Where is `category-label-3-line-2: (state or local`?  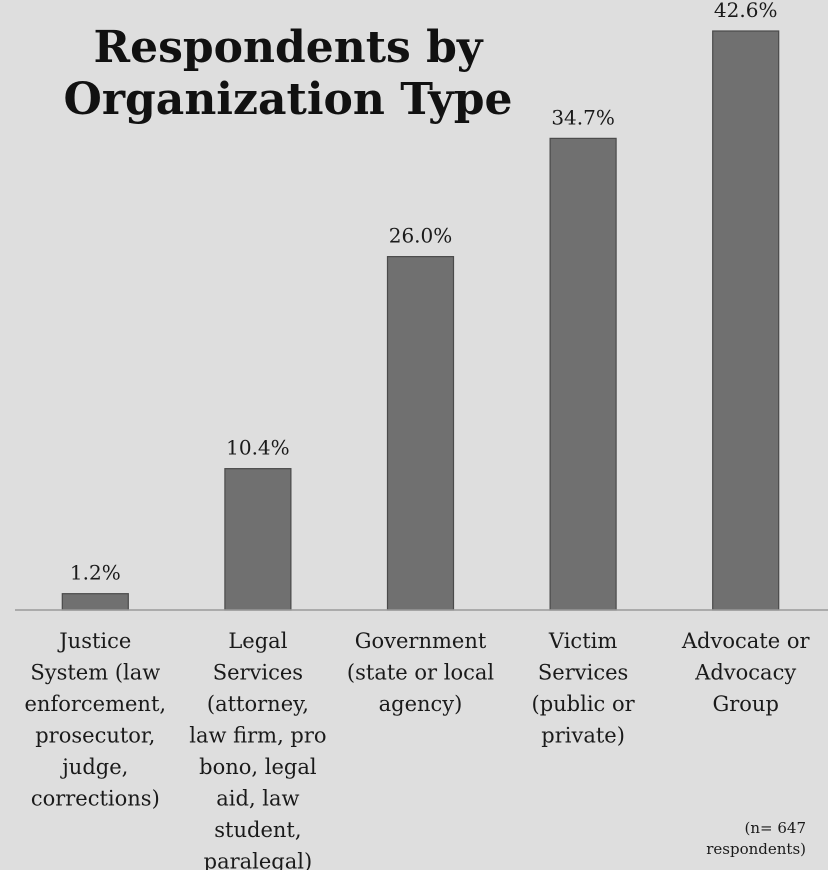
category-label-3-line-2: (state or local is located at coordinates (420, 673).